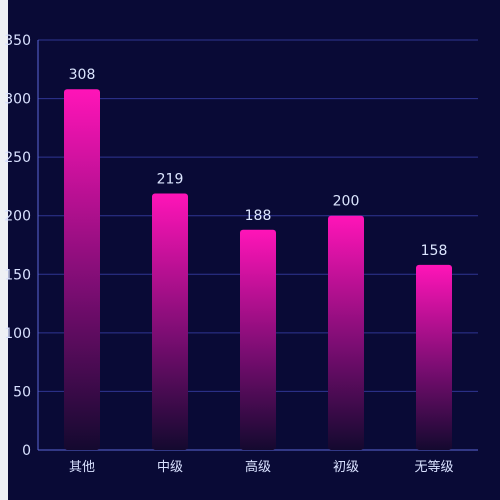  What do you see at coordinates (22, 392) in the screenshot?
I see `y-tick-label: 50` at bounding box center [22, 392].